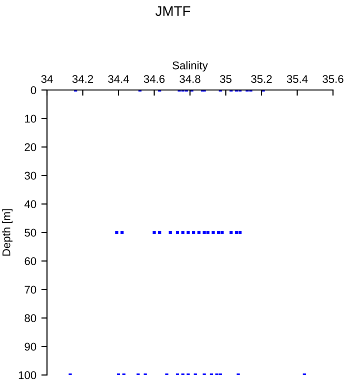 The width and height of the screenshot is (346, 384). What do you see at coordinates (30, 346) in the screenshot?
I see `y-tick-label: 90` at bounding box center [30, 346].